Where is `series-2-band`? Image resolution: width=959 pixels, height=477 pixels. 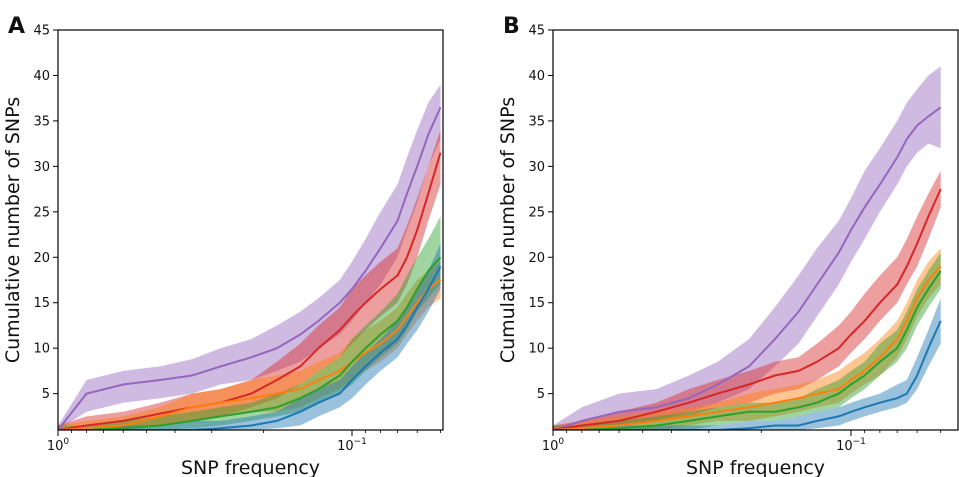 series-2-band is located at coordinates (249, 345).